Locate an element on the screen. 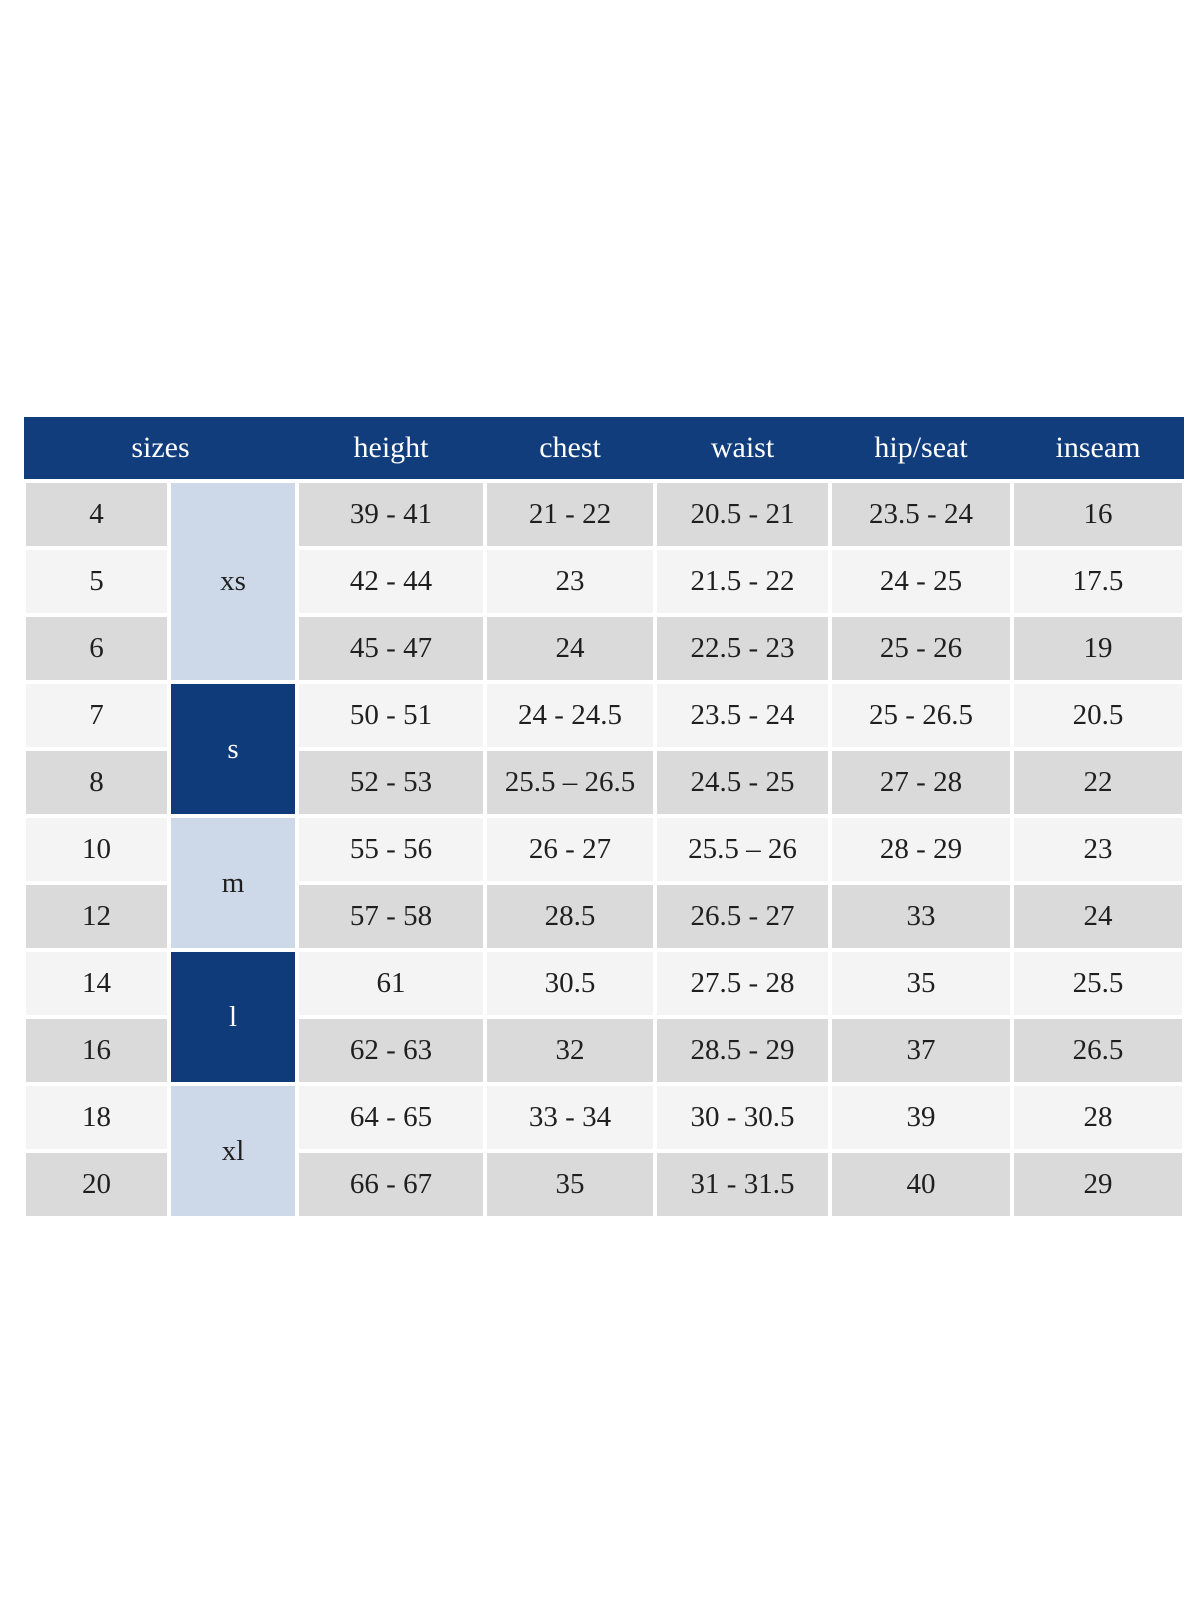  size-cell: 16 is located at coordinates (96, 1050).